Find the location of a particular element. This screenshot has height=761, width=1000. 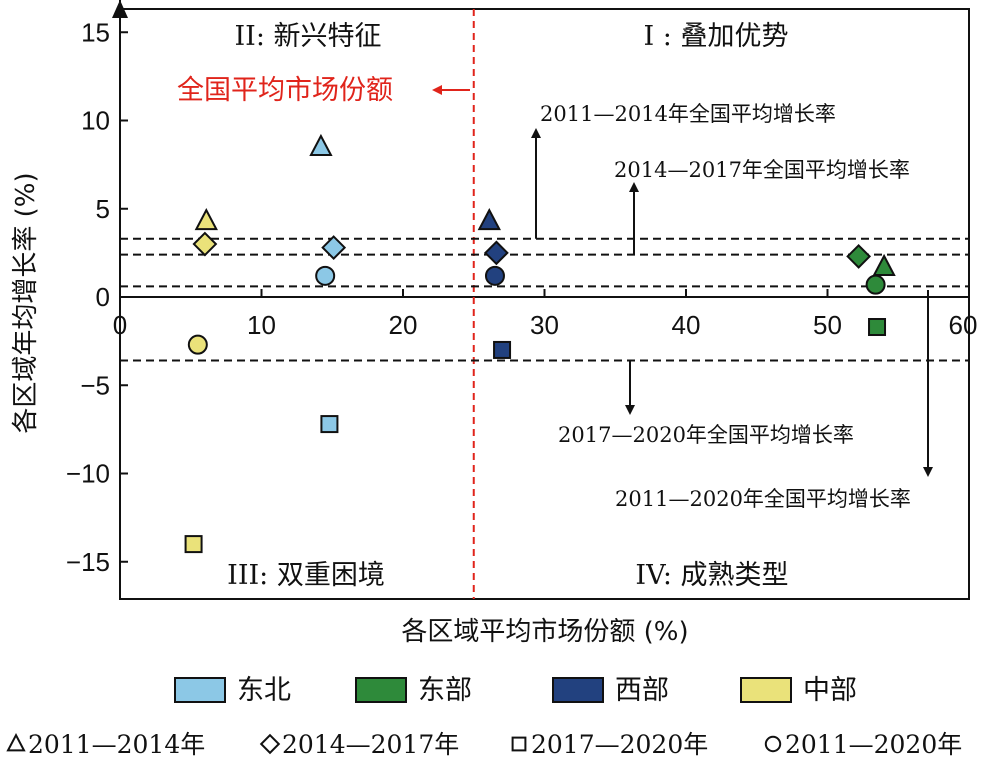

x-tick-label: 0 is located at coordinates (120, 325).